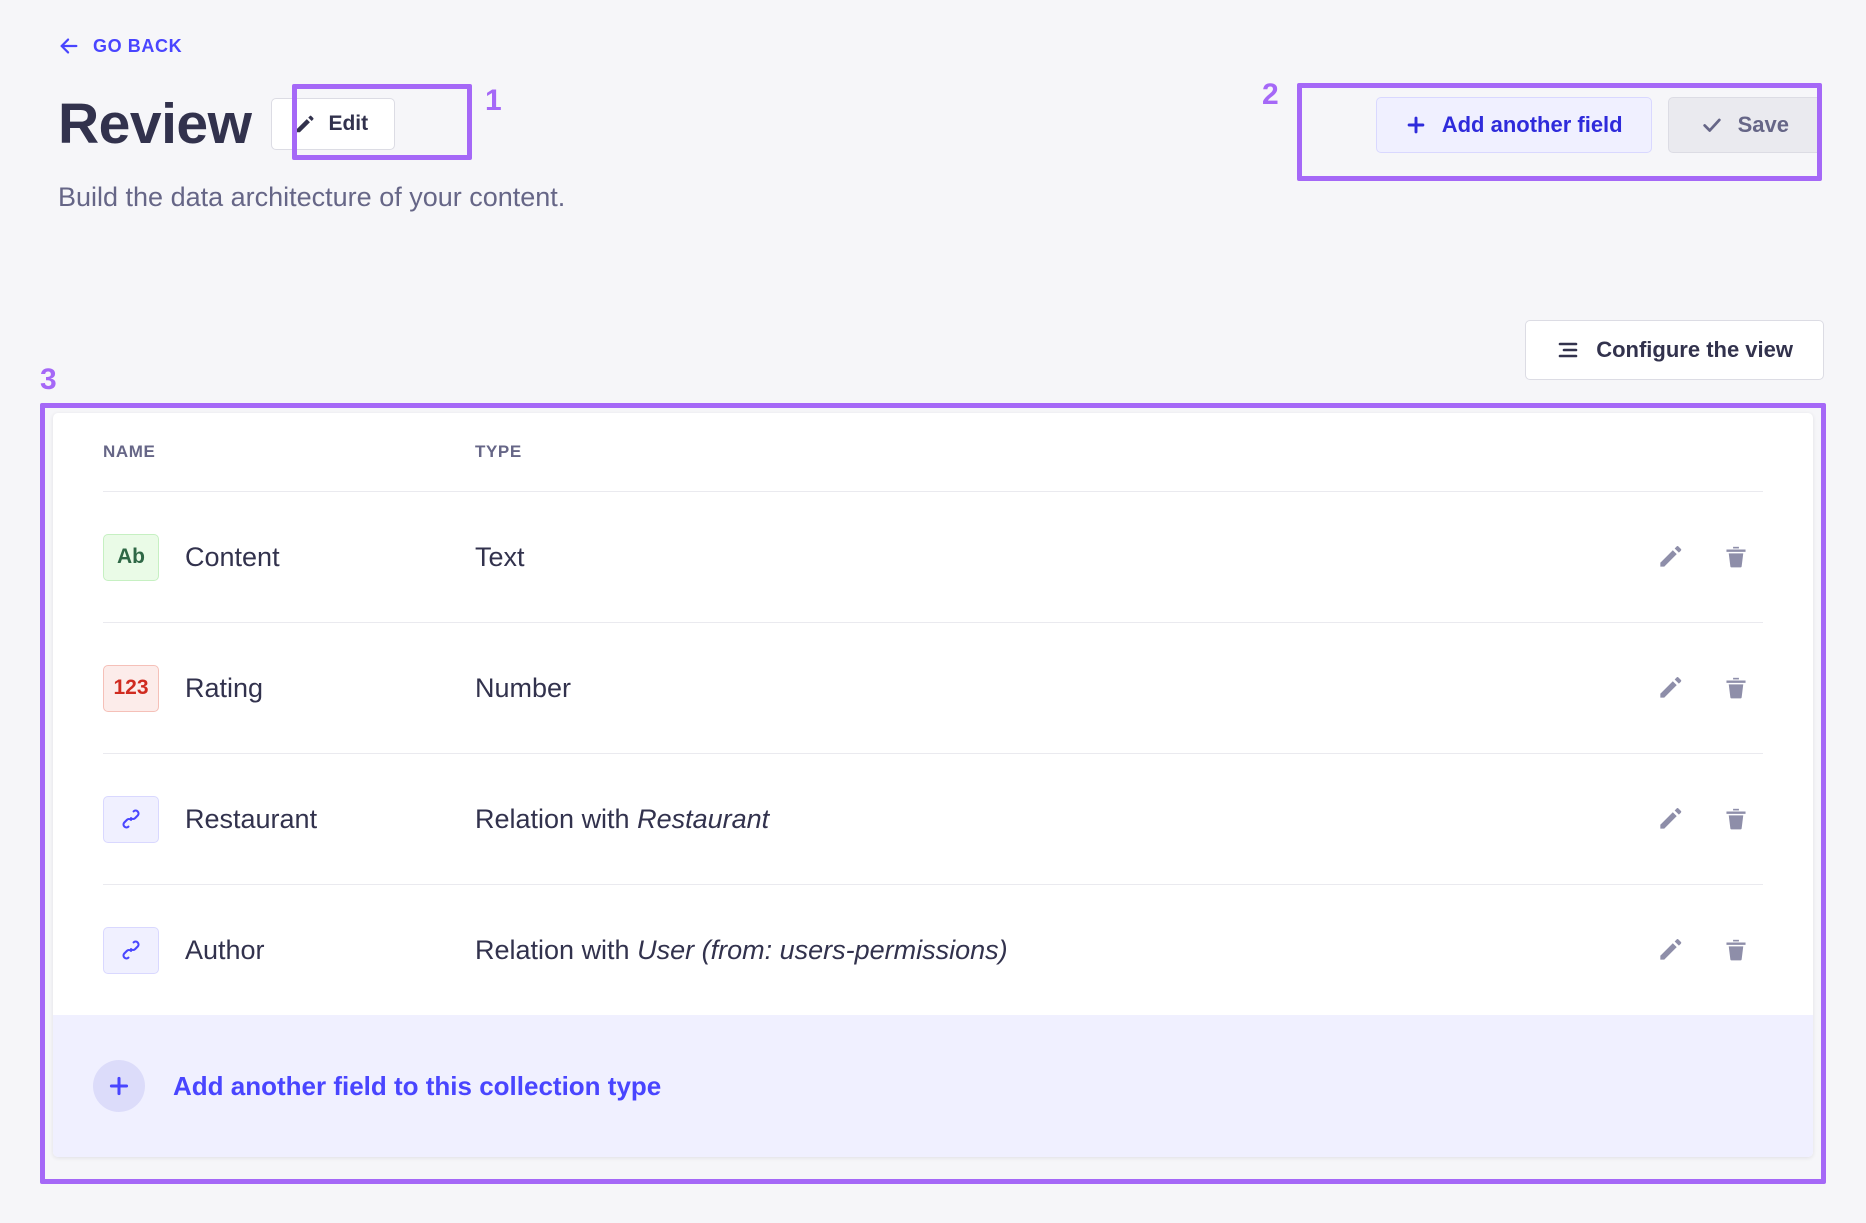 This screenshot has height=1223, width=1866. What do you see at coordinates (155, 124) in the screenshot?
I see `page-title: Review` at bounding box center [155, 124].